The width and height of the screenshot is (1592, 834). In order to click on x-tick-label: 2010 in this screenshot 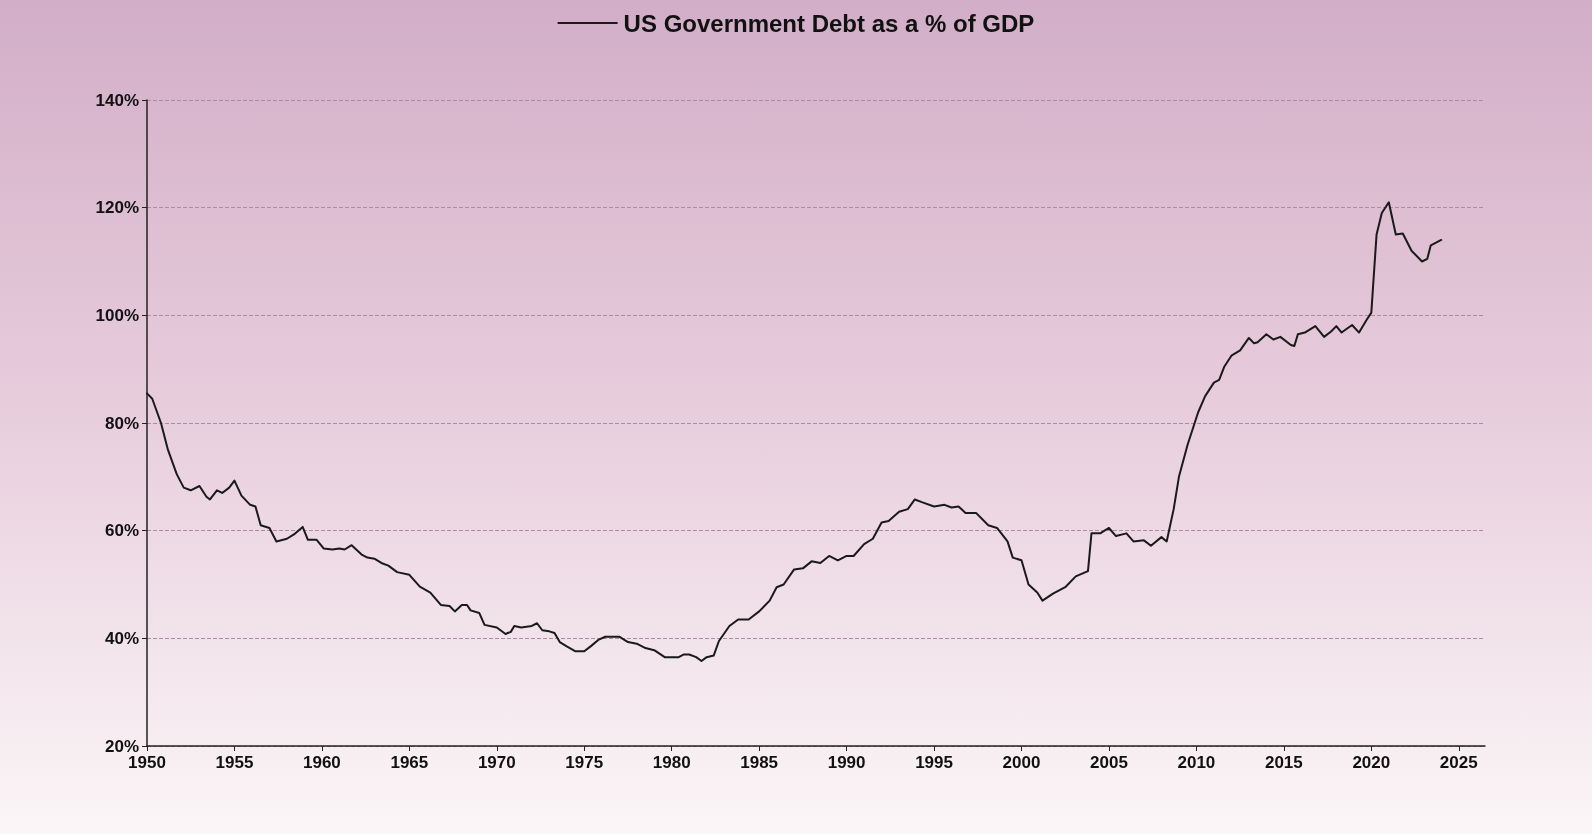, I will do `click(1196, 762)`.